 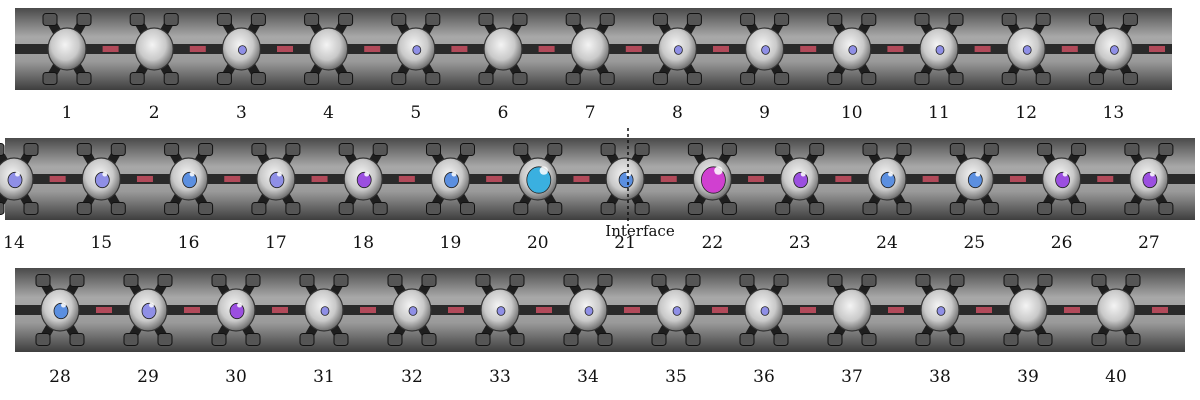 What do you see at coordinates (1114, 113) in the screenshot?
I see `unit-label: 13` at bounding box center [1114, 113].